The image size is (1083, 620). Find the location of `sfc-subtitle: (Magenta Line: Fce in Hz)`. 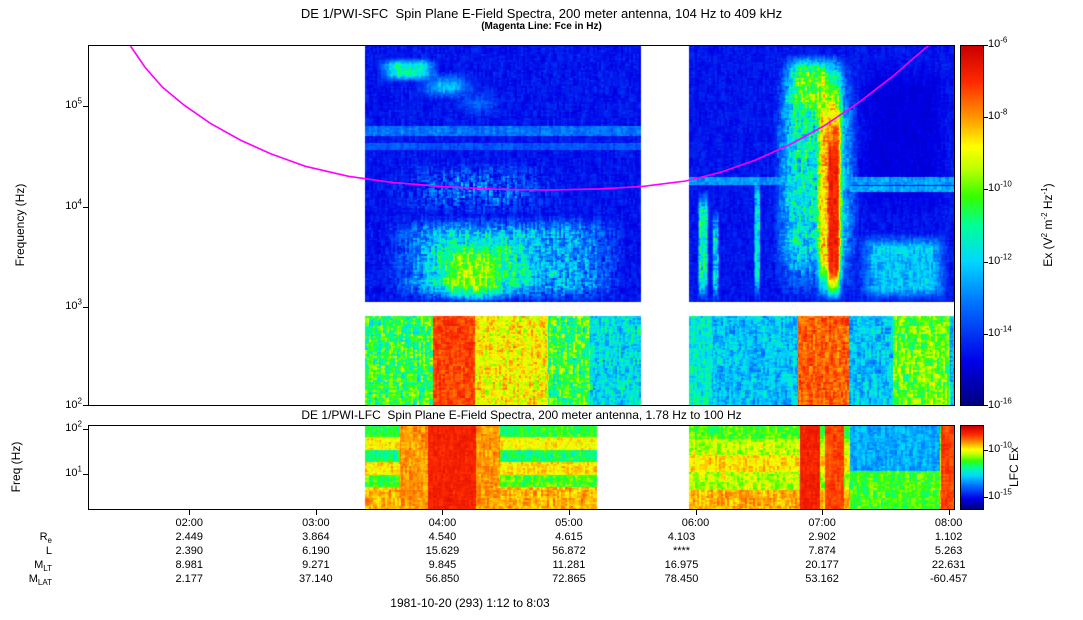

sfc-subtitle: (Magenta Line: Fce in Hz) is located at coordinates (541, 26).